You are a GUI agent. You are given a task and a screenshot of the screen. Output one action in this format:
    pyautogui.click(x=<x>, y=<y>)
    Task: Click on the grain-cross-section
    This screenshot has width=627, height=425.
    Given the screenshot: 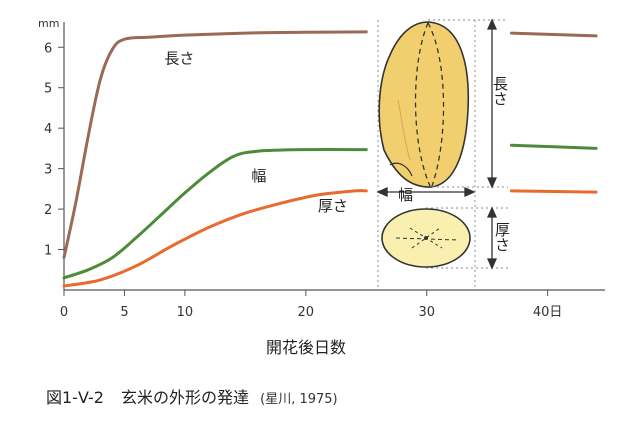 What is the action you would take?
    pyautogui.click(x=426, y=238)
    